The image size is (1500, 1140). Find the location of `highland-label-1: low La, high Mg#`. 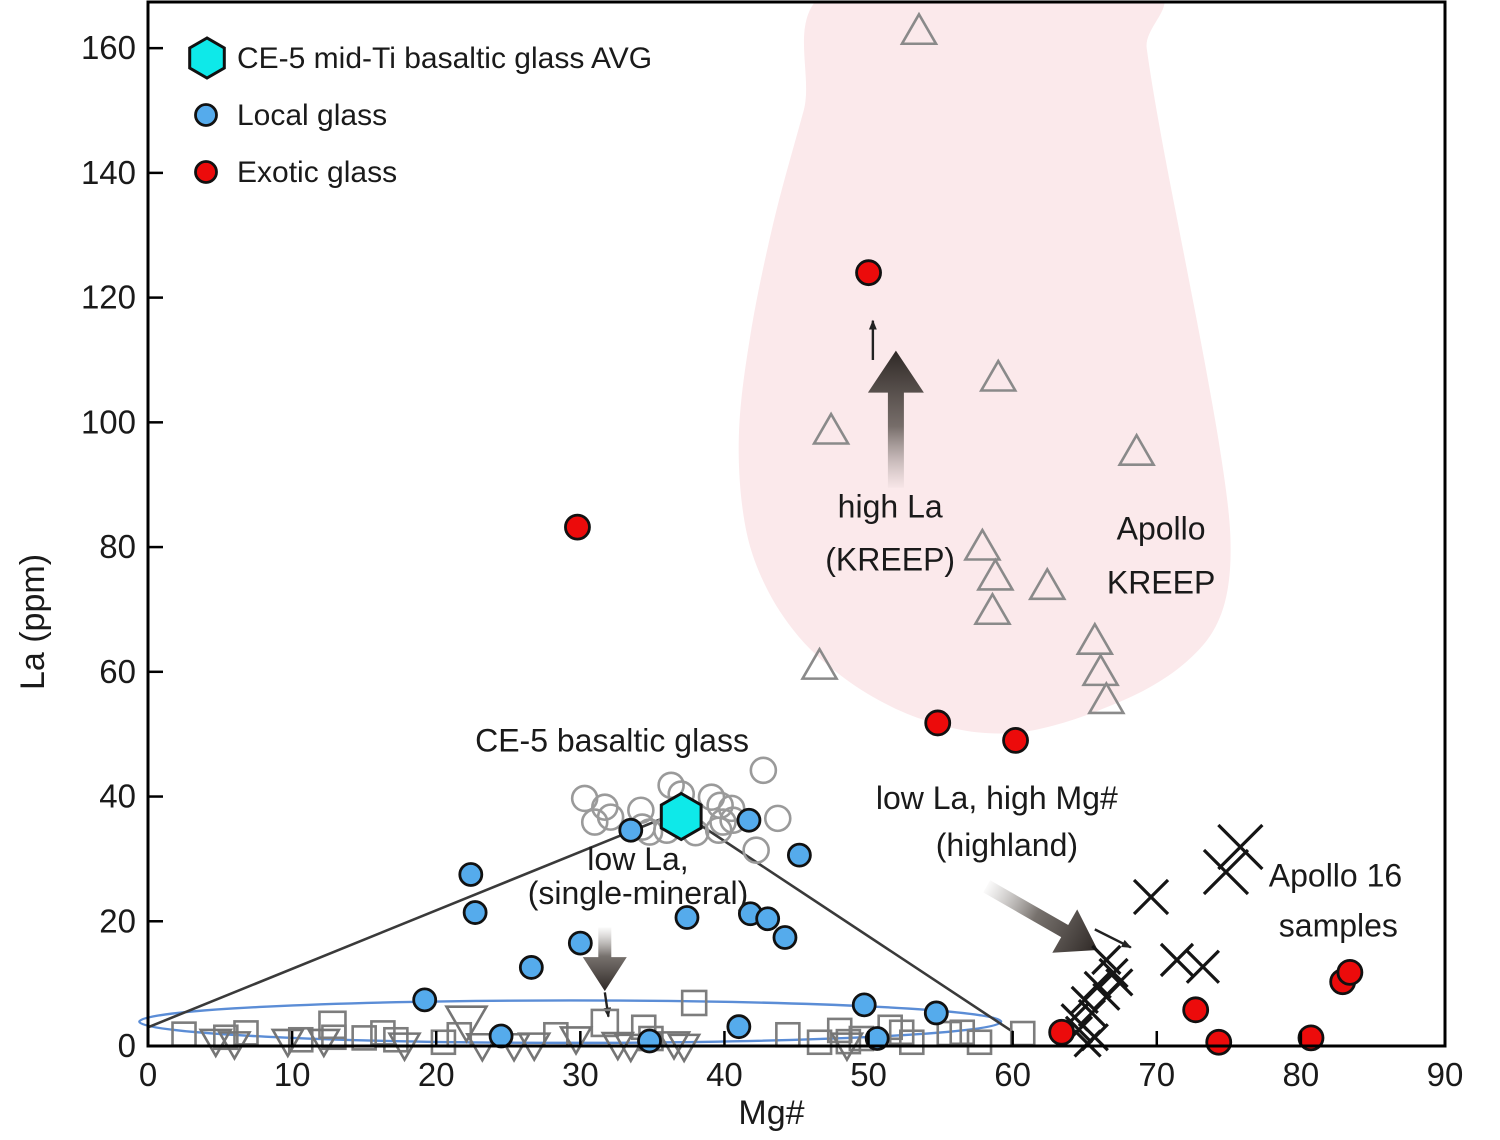

highland-label-1: low La, high Mg# is located at coordinates (997, 798).